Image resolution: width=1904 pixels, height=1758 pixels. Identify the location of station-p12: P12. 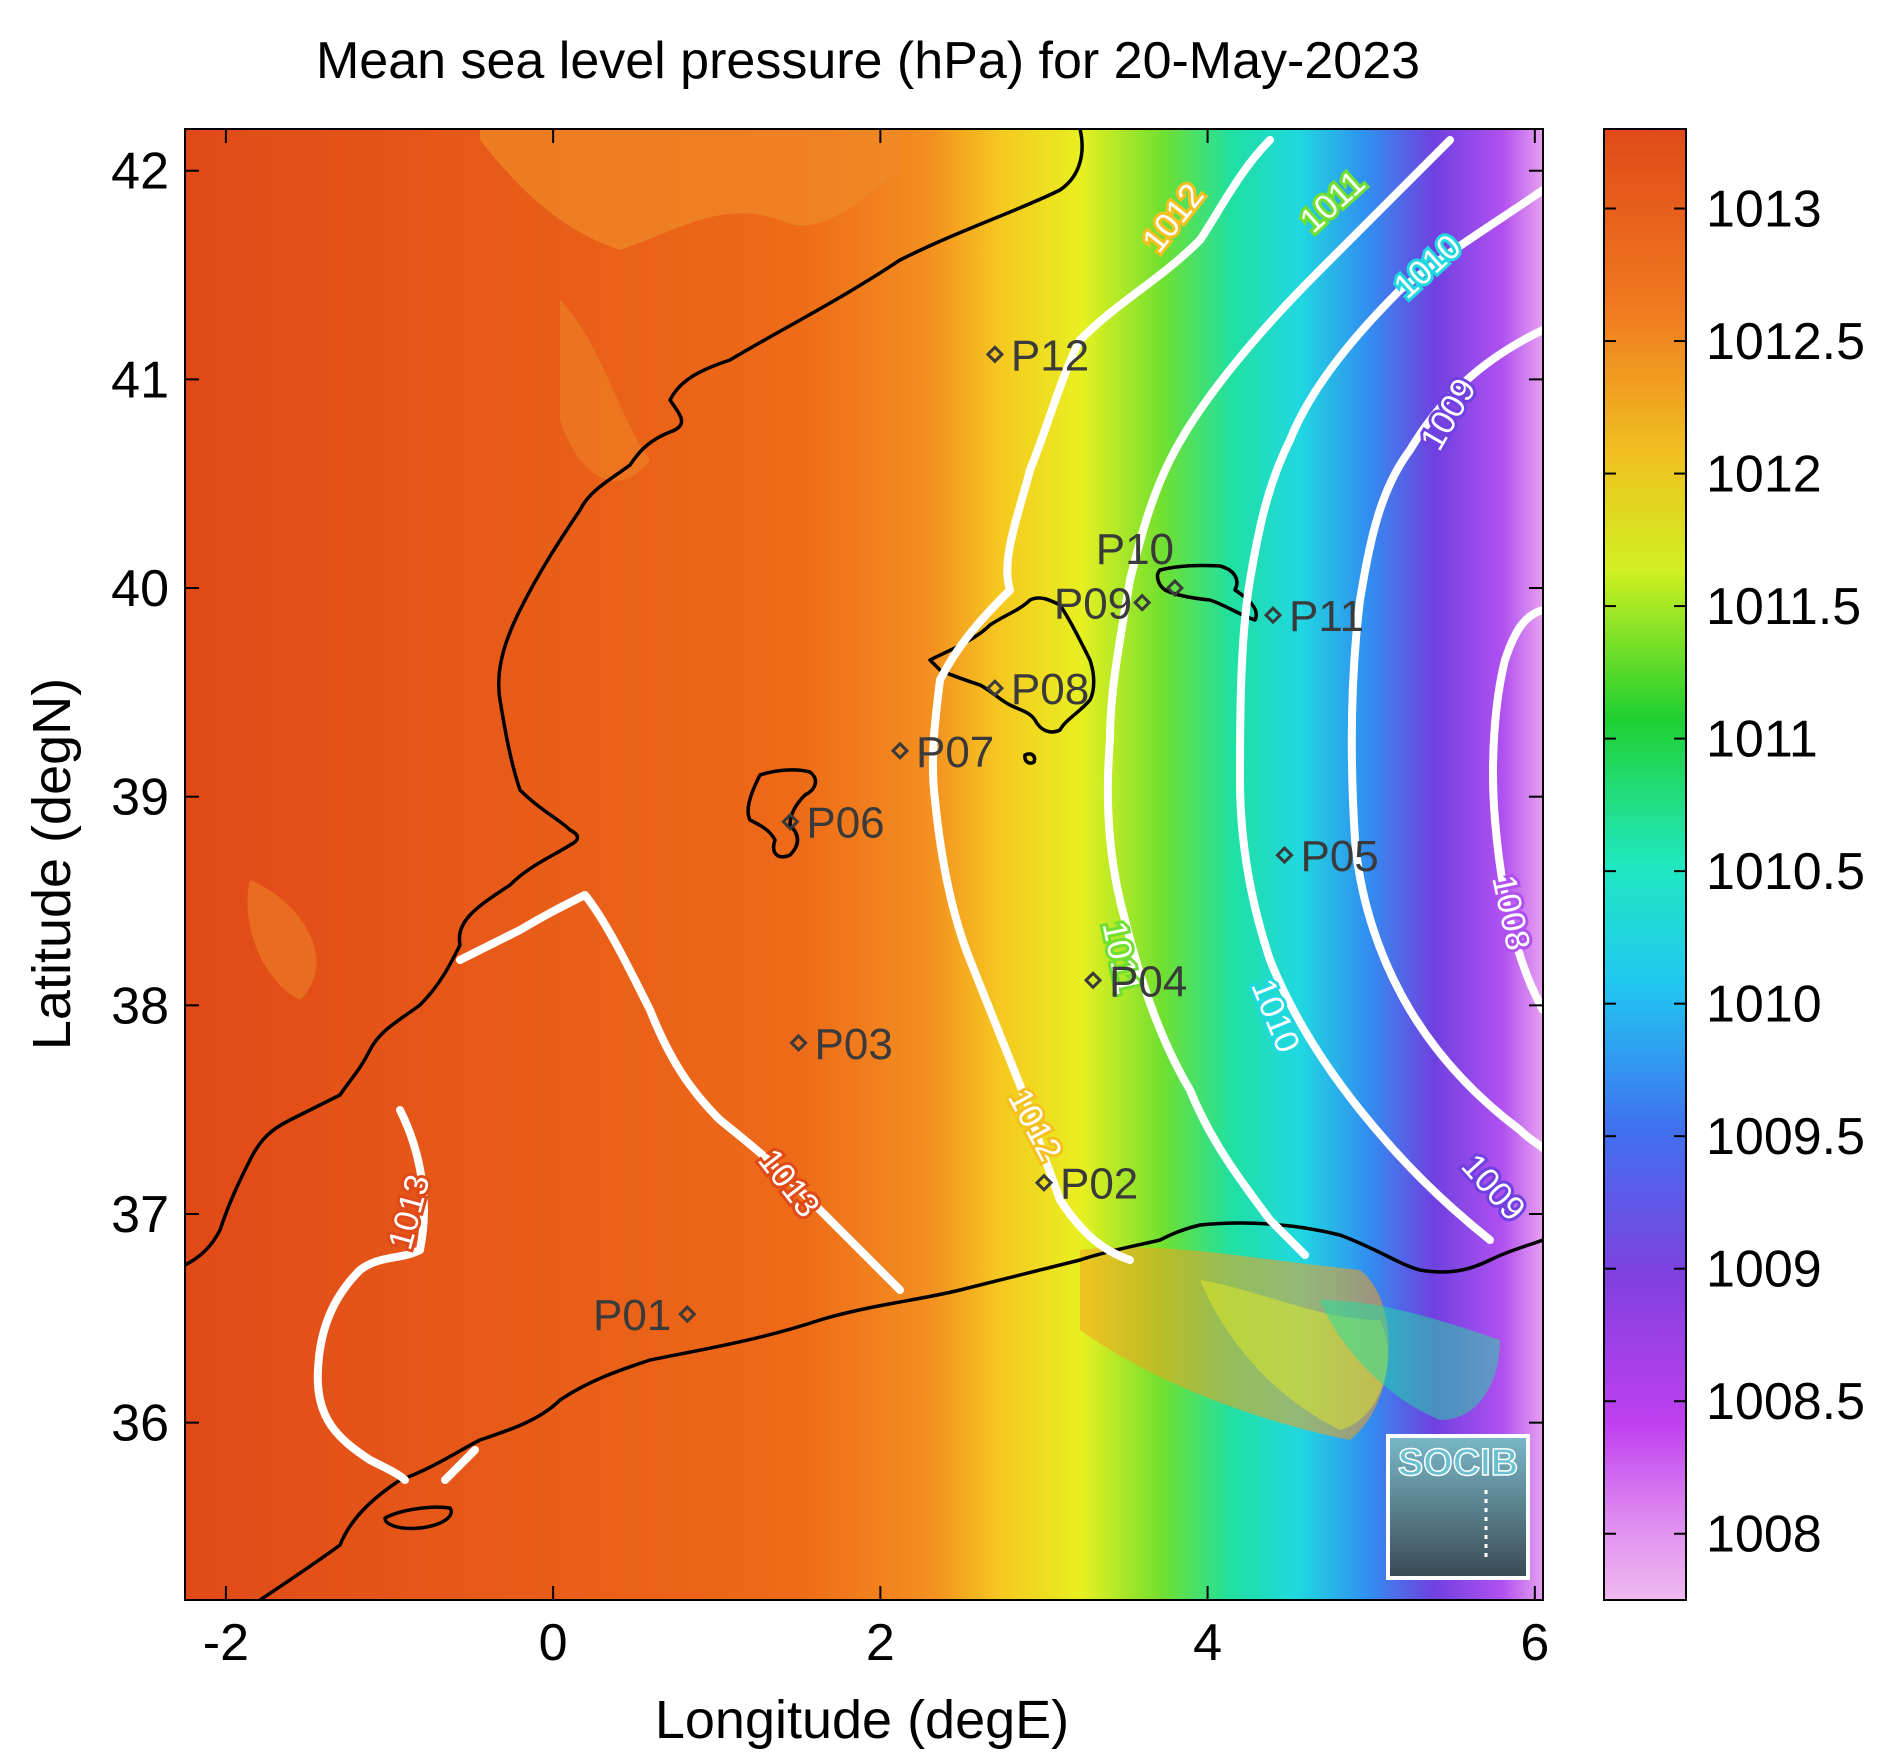
(1037, 355).